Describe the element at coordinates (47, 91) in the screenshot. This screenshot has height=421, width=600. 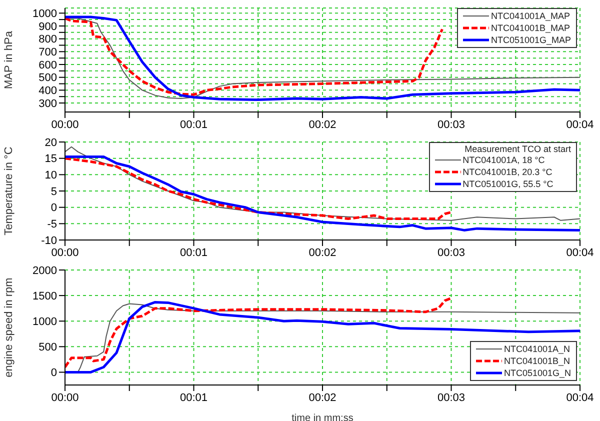
I see `y-tick-label: 400` at that location.